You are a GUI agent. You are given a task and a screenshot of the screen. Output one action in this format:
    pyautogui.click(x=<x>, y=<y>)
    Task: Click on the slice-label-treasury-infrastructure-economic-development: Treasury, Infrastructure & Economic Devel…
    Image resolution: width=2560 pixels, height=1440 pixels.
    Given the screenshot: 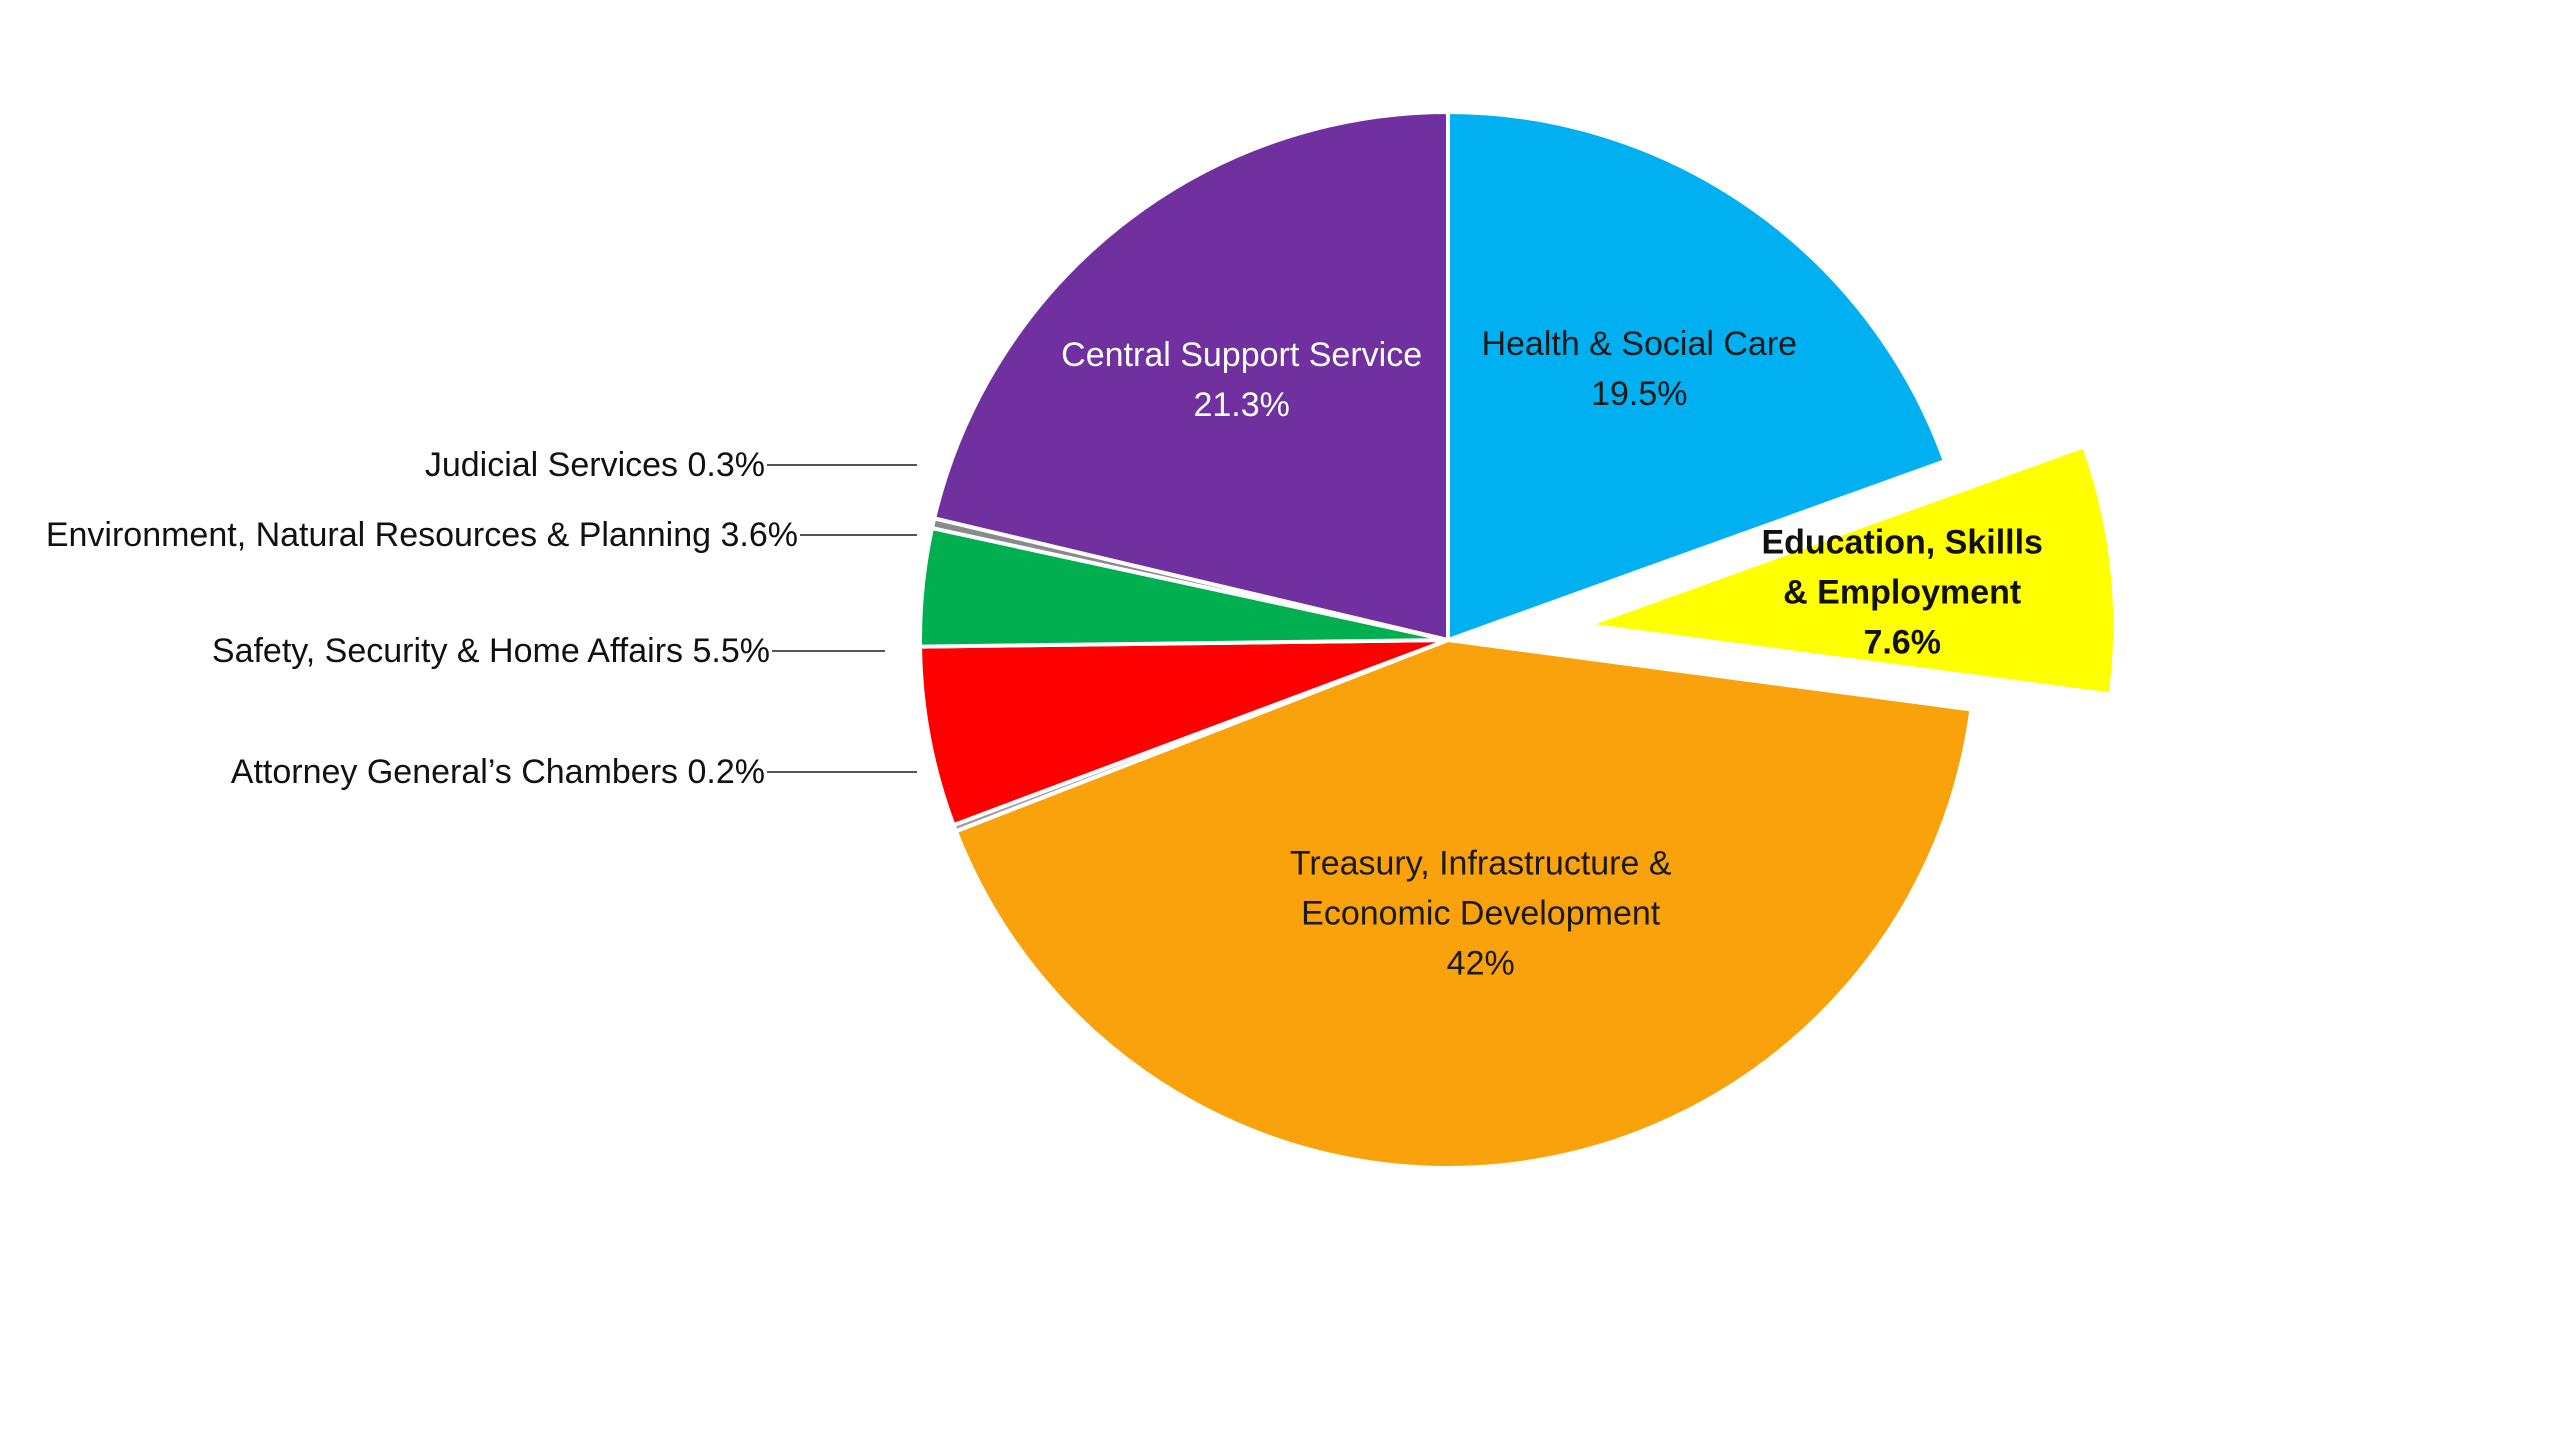 What is the action you would take?
    pyautogui.click(x=1481, y=914)
    